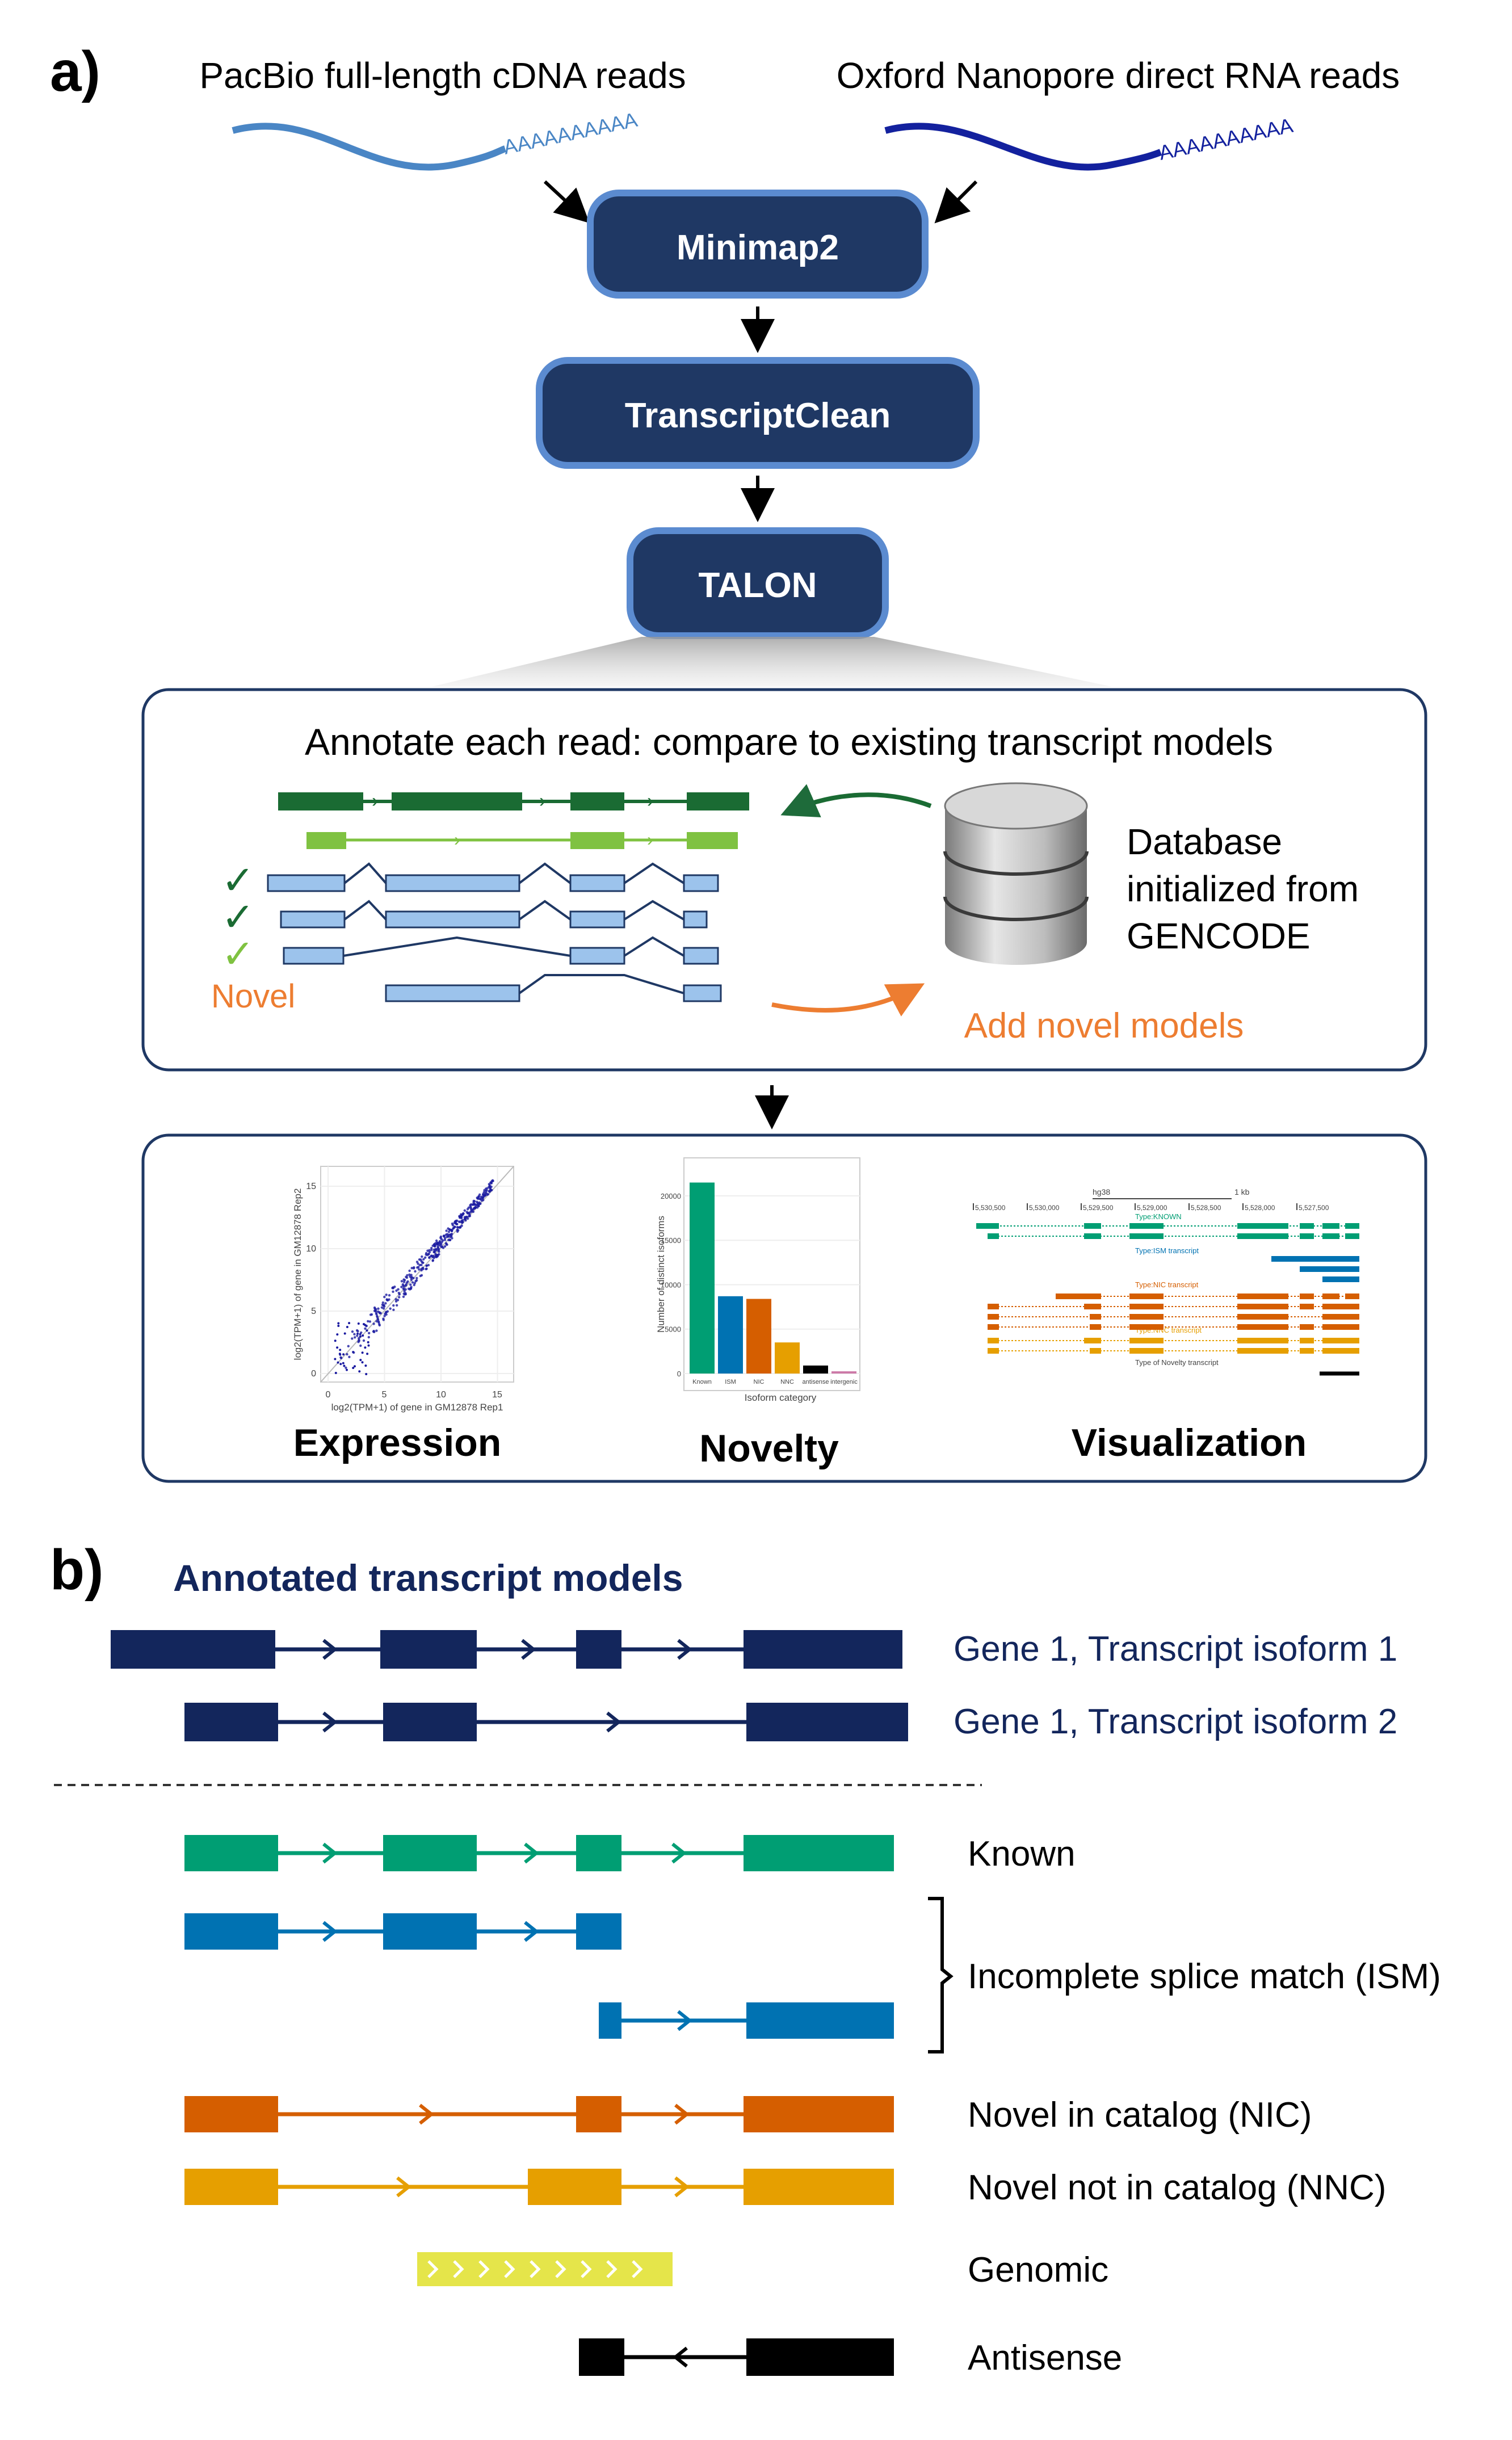 This screenshot has height=2440, width=1512. Describe the element at coordinates (730, 1335) in the screenshot. I see `novelty-bar-ISM` at that location.